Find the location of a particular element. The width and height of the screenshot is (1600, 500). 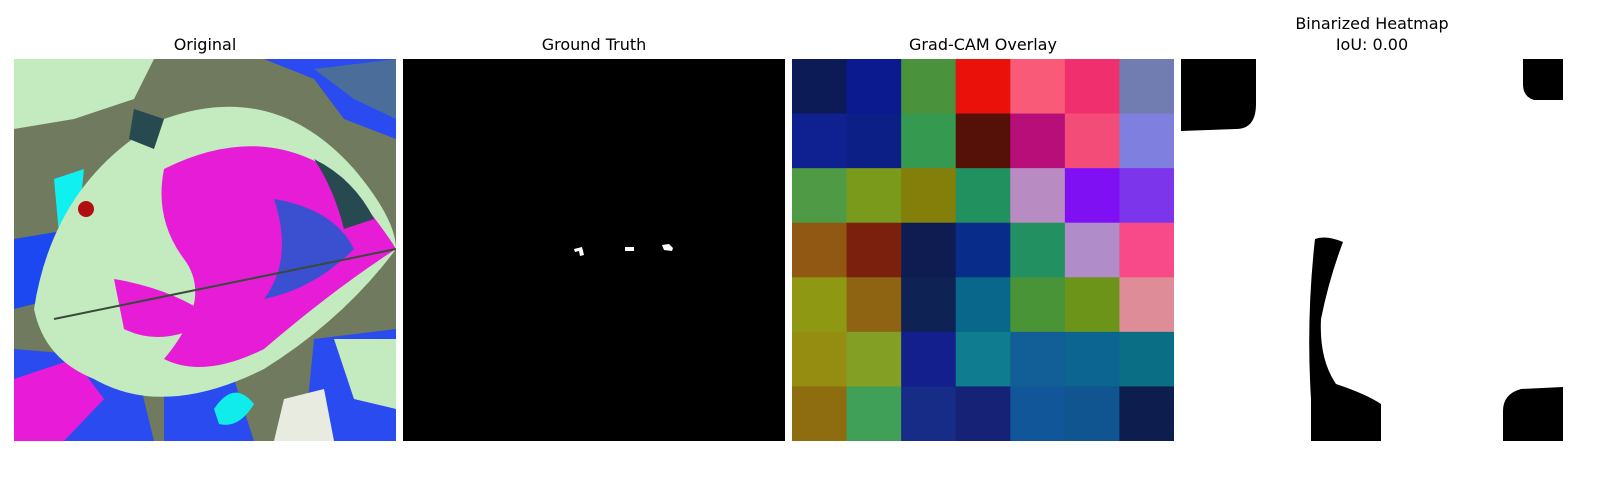

binarized-title-text: Binarized Heatmap is located at coordinates (1372, 23).